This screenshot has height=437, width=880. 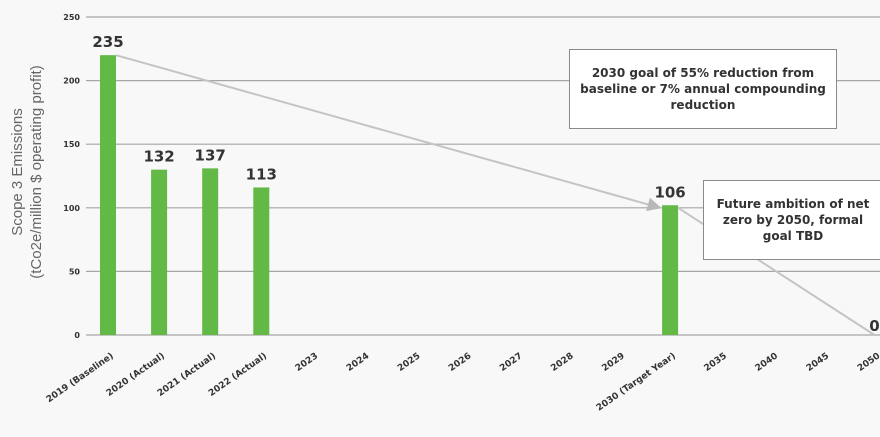 What do you see at coordinates (71, 81) in the screenshot?
I see `y-tick-label: 200` at bounding box center [71, 81].